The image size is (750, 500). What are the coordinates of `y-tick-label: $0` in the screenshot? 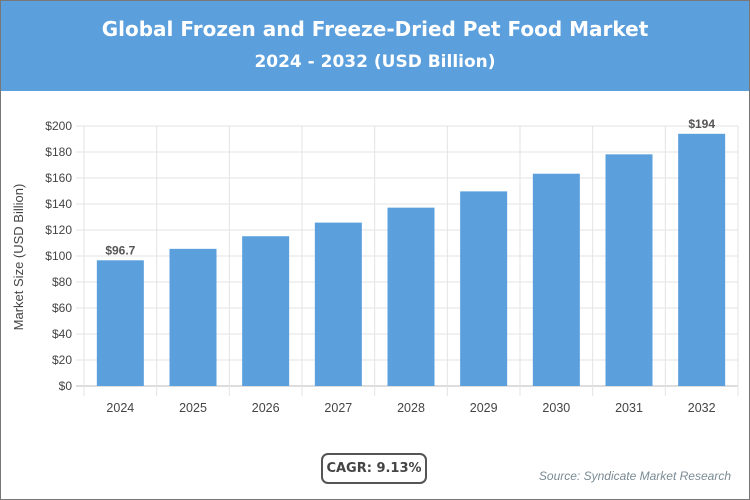 It's located at (66, 386).